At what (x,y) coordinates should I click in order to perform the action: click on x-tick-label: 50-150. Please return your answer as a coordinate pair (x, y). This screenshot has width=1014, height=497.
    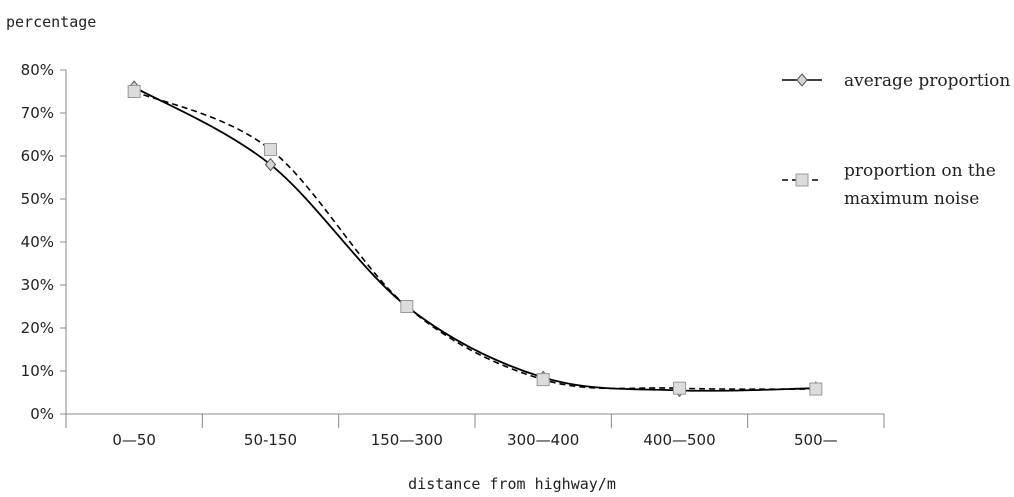
    Looking at the image, I should click on (270, 440).